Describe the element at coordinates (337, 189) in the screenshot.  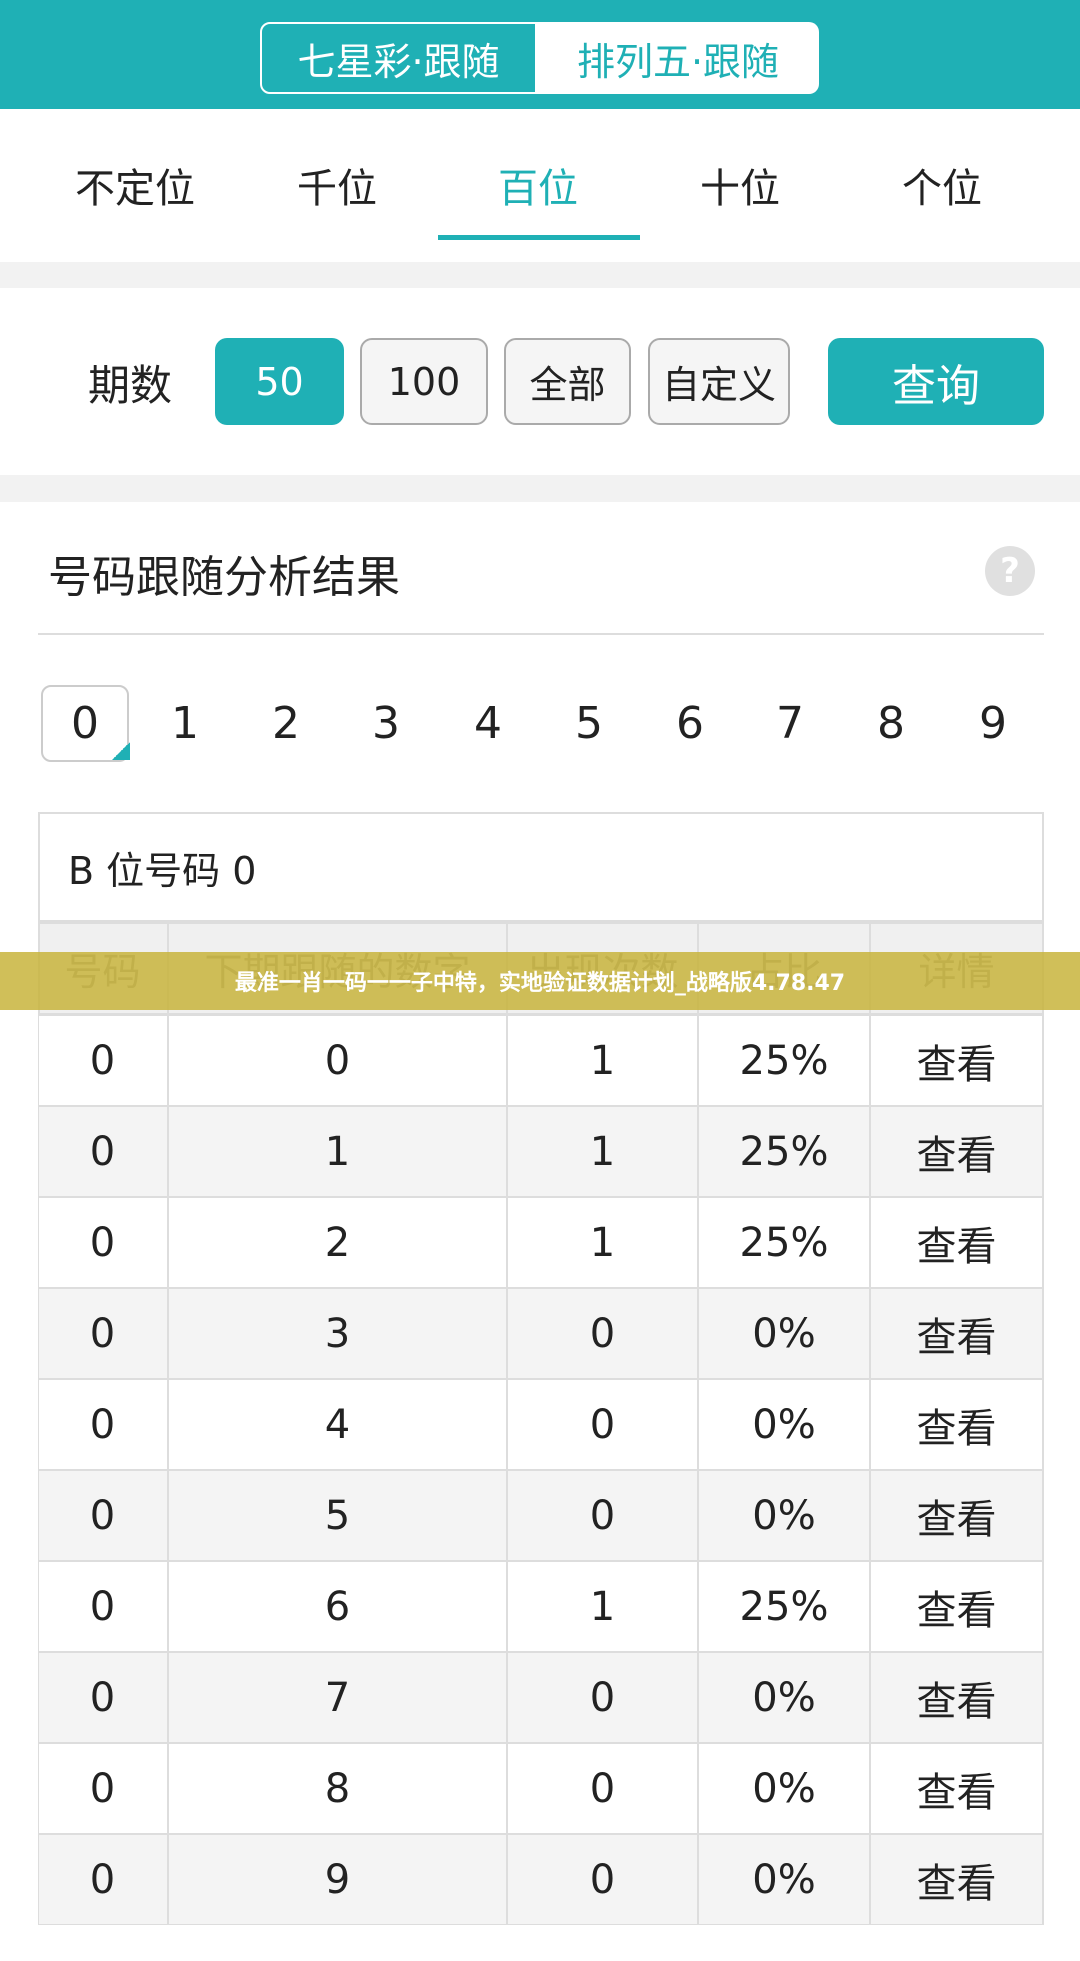
I see `position-tab: 千位` at that location.